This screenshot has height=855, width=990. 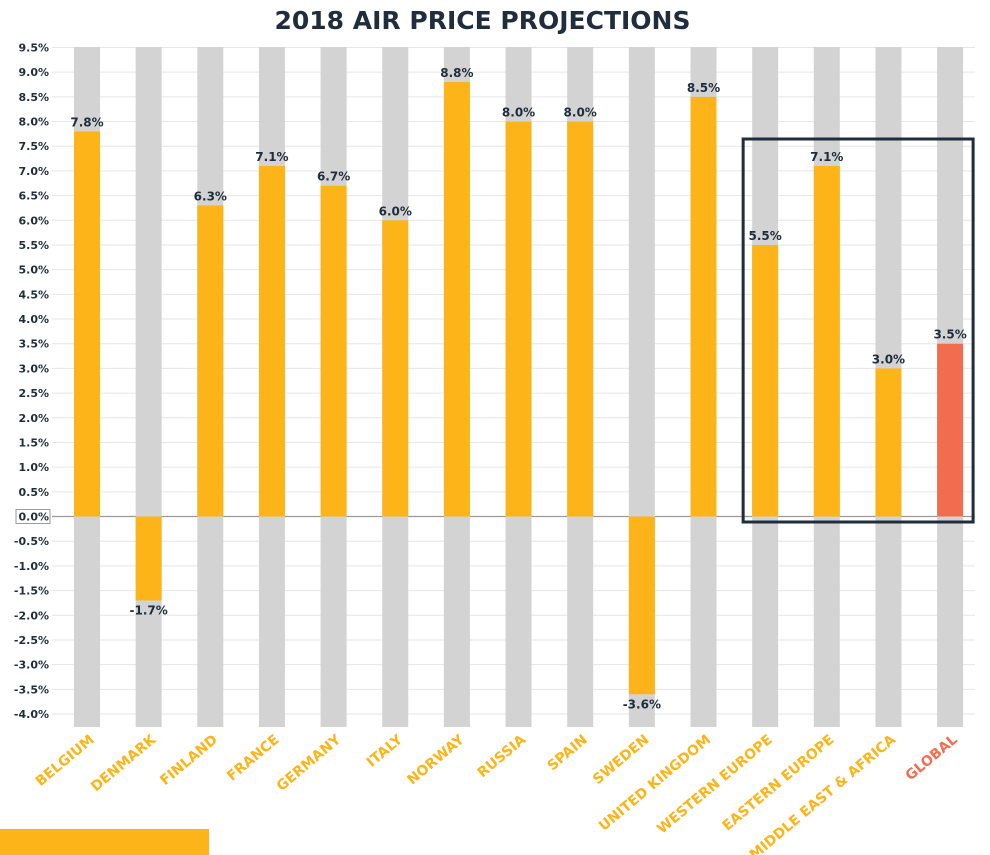 What do you see at coordinates (33, 418) in the screenshot?
I see `y-tick-label: 2.0%` at bounding box center [33, 418].